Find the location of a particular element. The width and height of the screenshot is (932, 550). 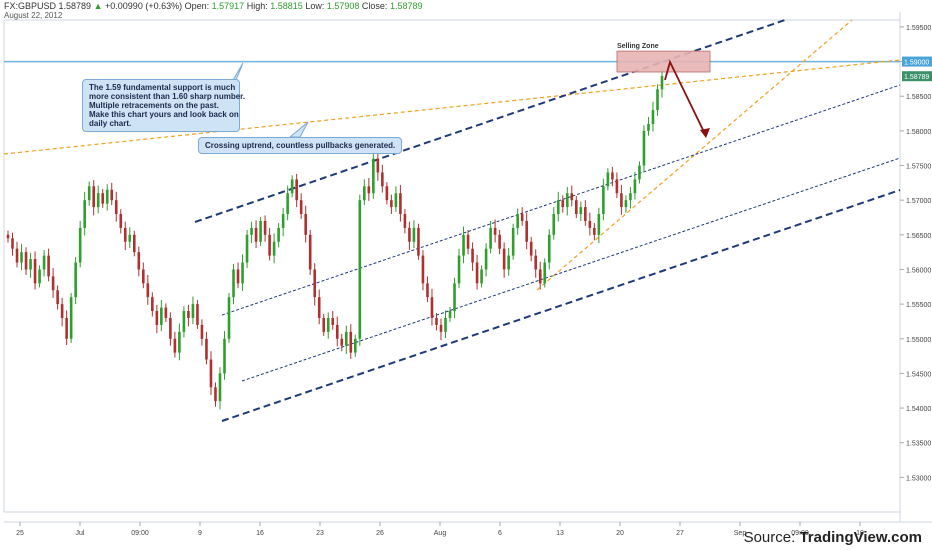

y-tick-label: 1.56000 is located at coordinates (918, 270).